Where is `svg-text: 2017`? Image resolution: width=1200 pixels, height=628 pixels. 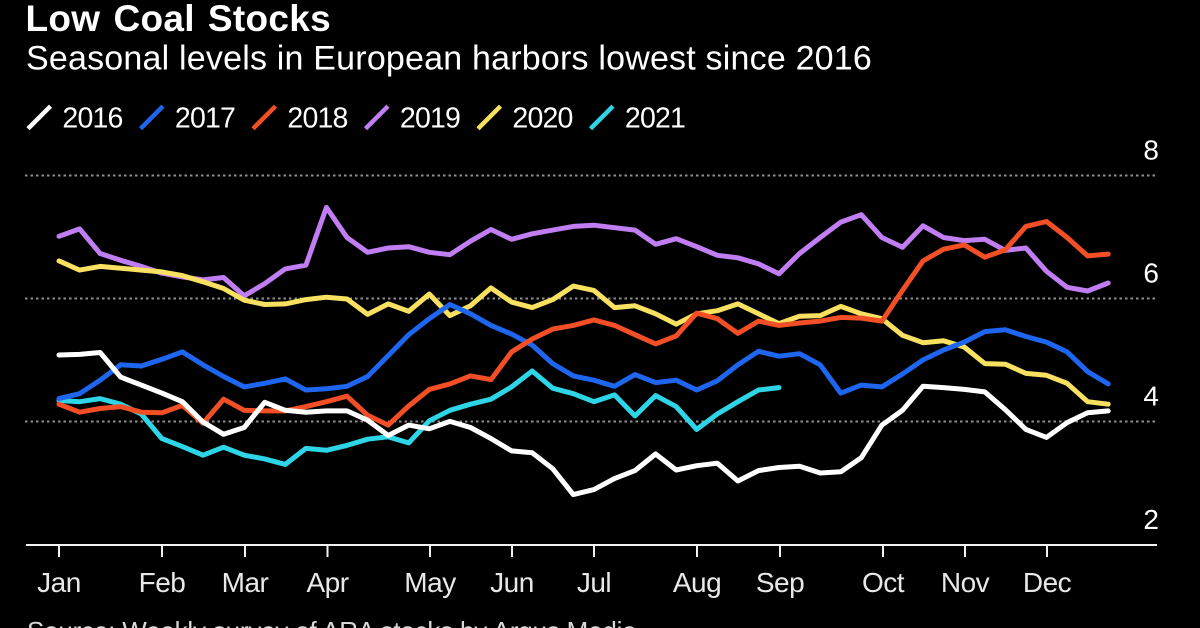 svg-text: 2017 is located at coordinates (205, 119).